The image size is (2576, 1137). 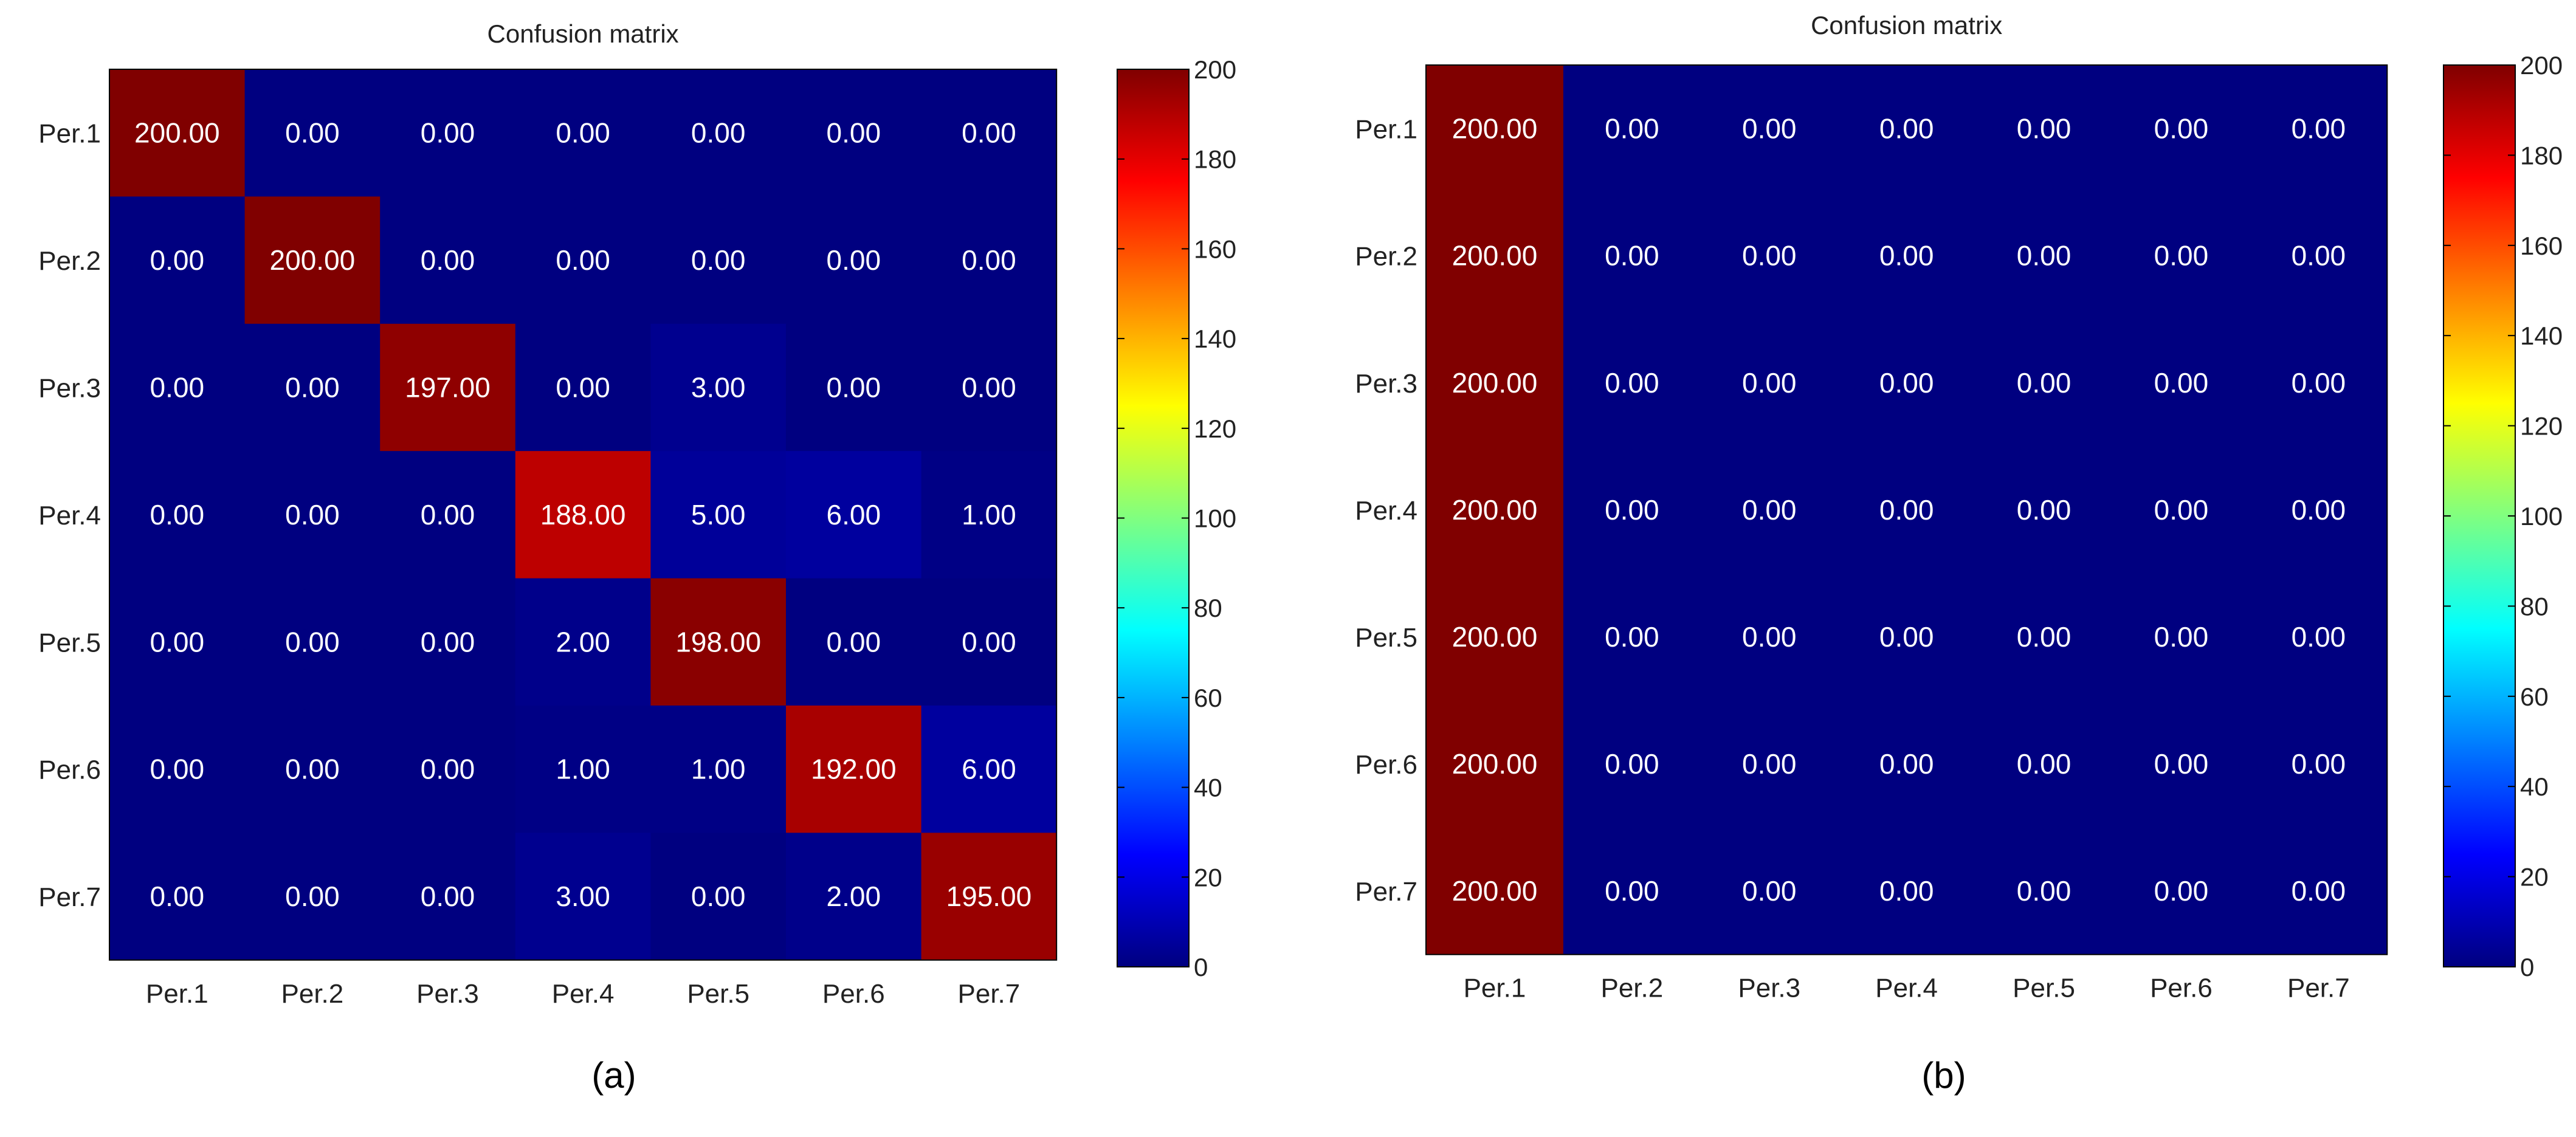 What do you see at coordinates (2534, 877) in the screenshot?
I see `colorbar-tick-label: 20` at bounding box center [2534, 877].